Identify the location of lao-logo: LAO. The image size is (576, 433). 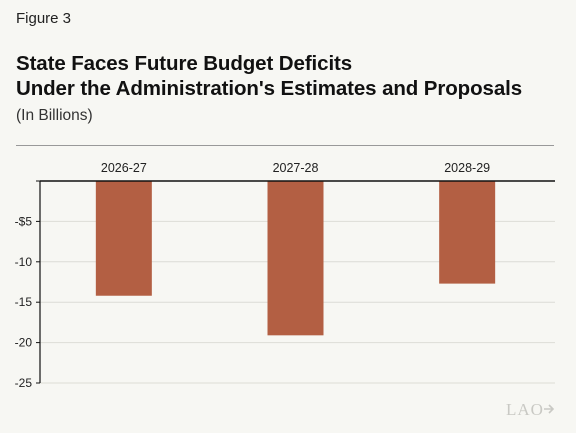
(530, 409).